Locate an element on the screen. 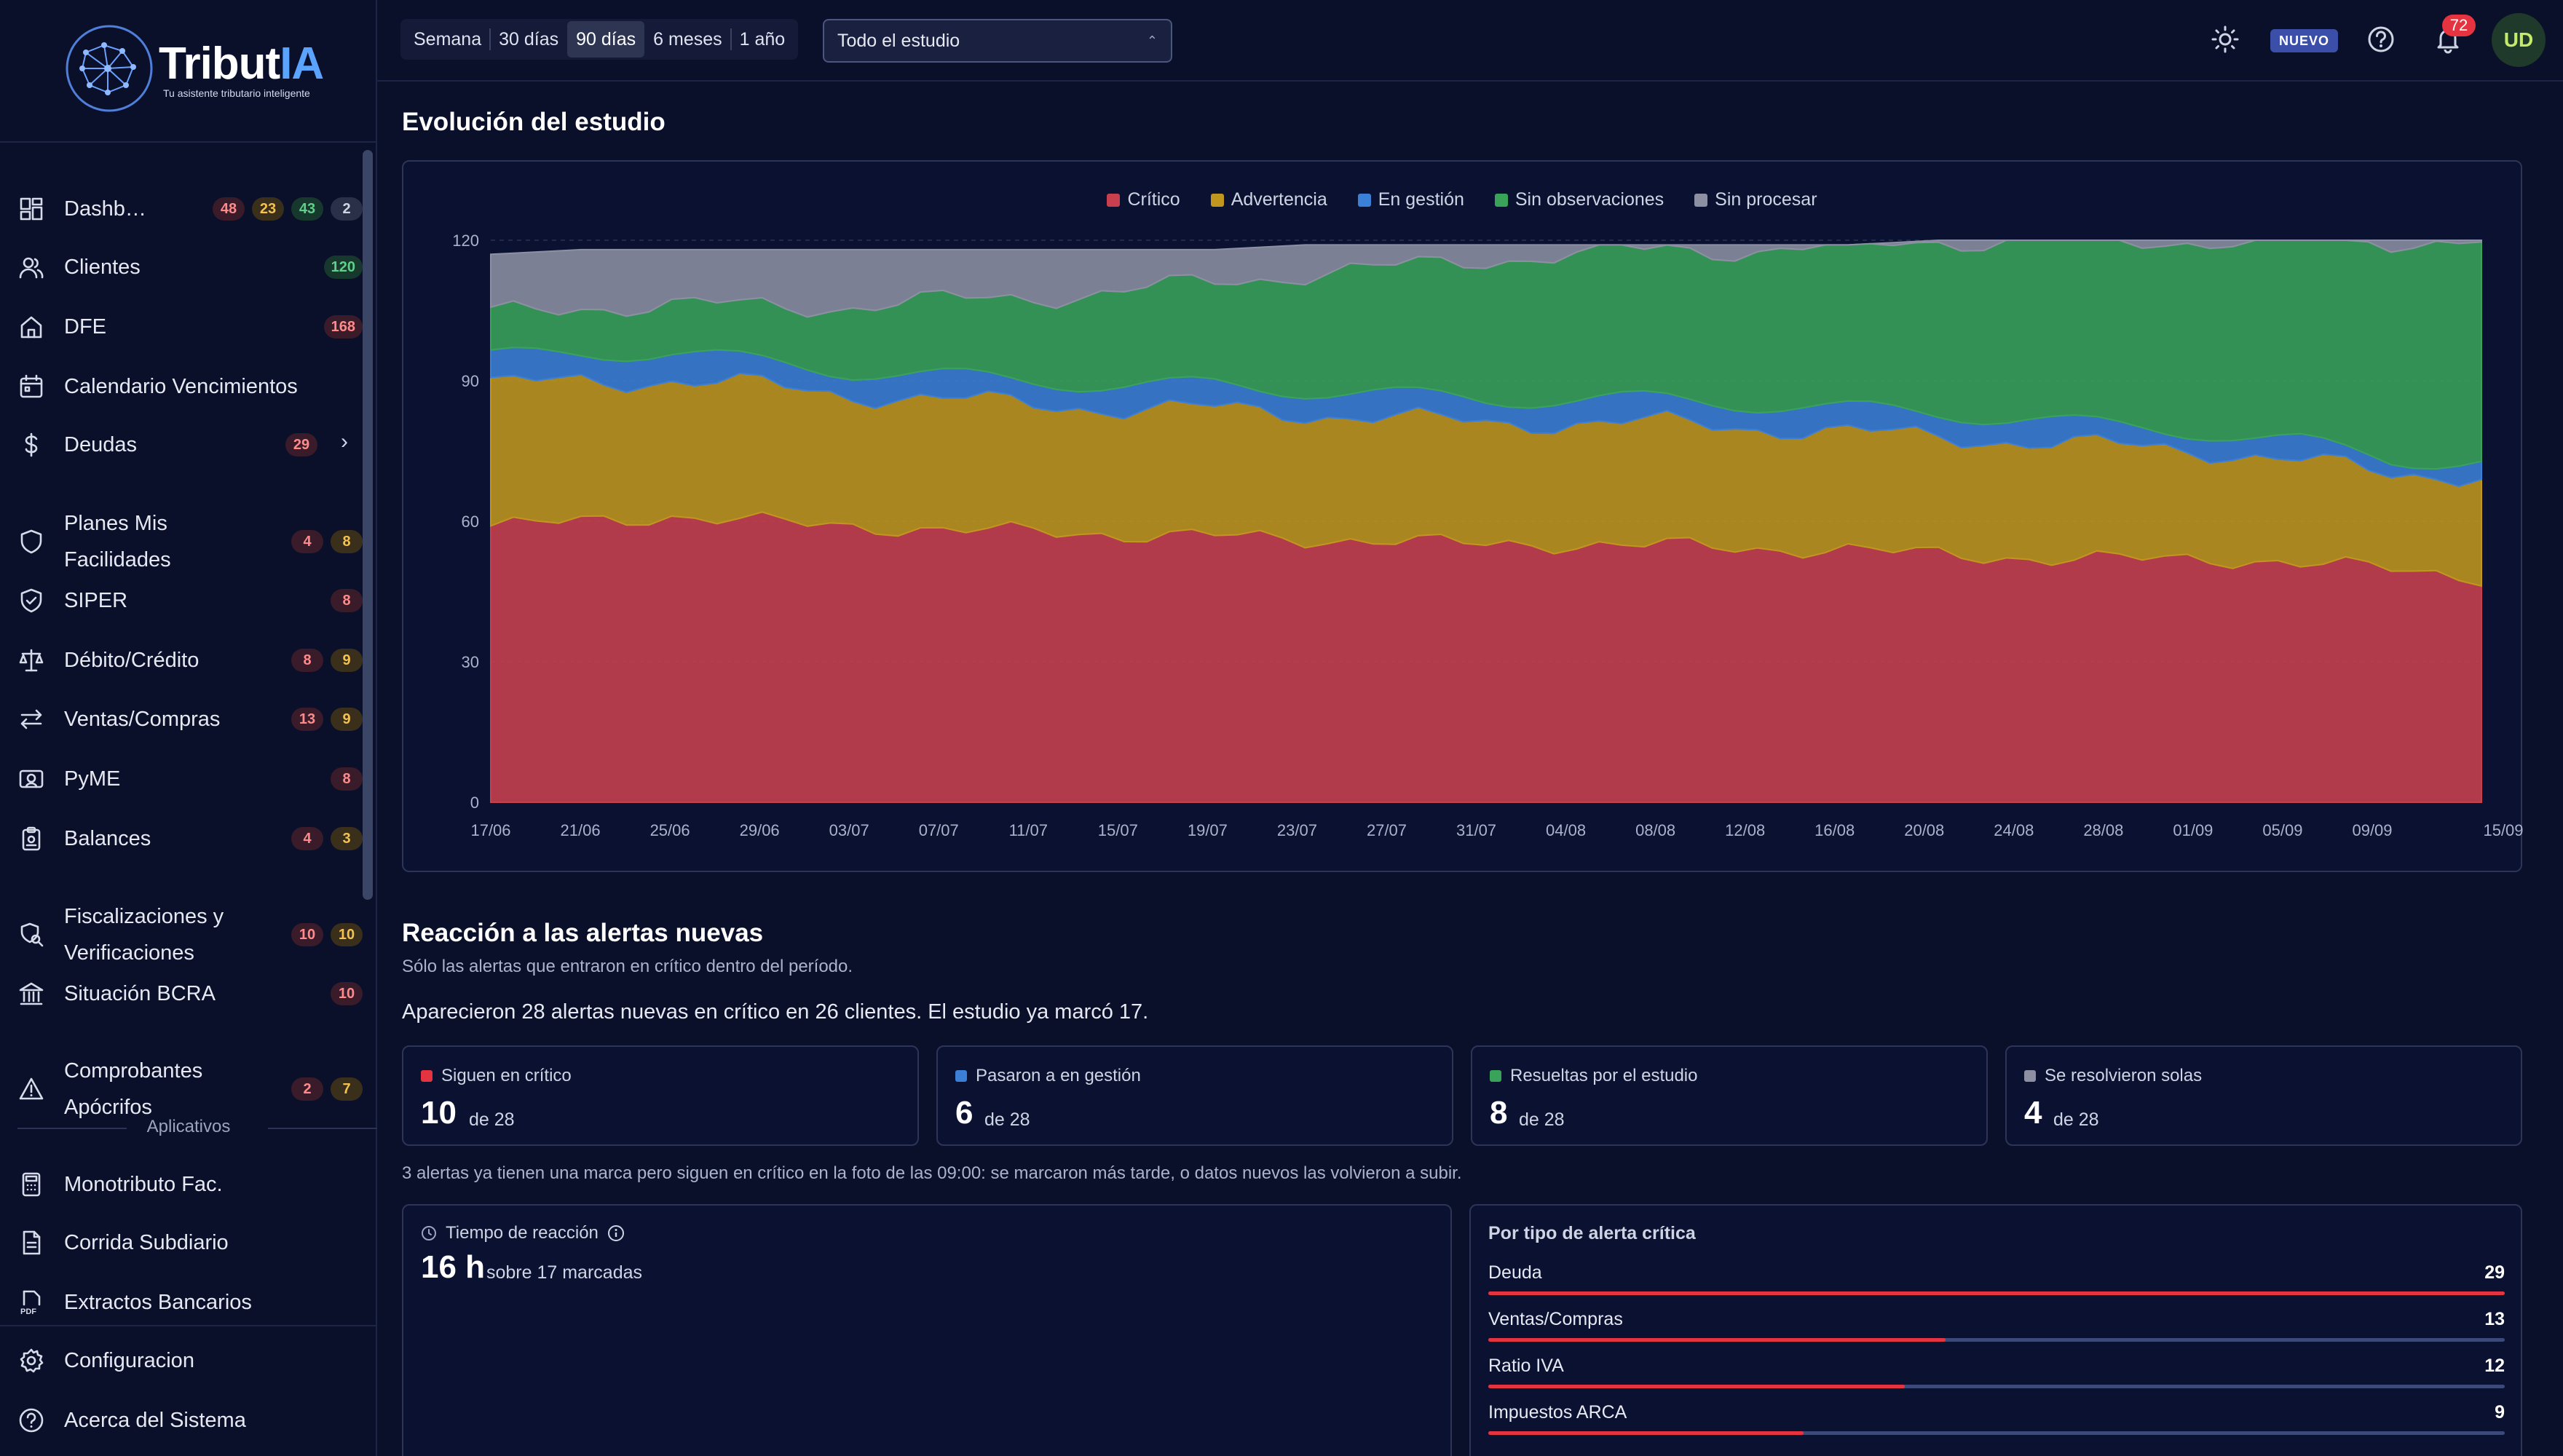  badge-gray: 2 is located at coordinates (347, 209).